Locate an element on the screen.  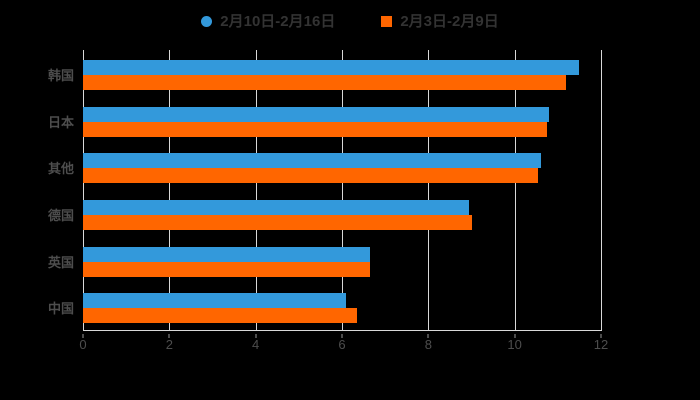
x-axis-line is located at coordinates (342, 330).